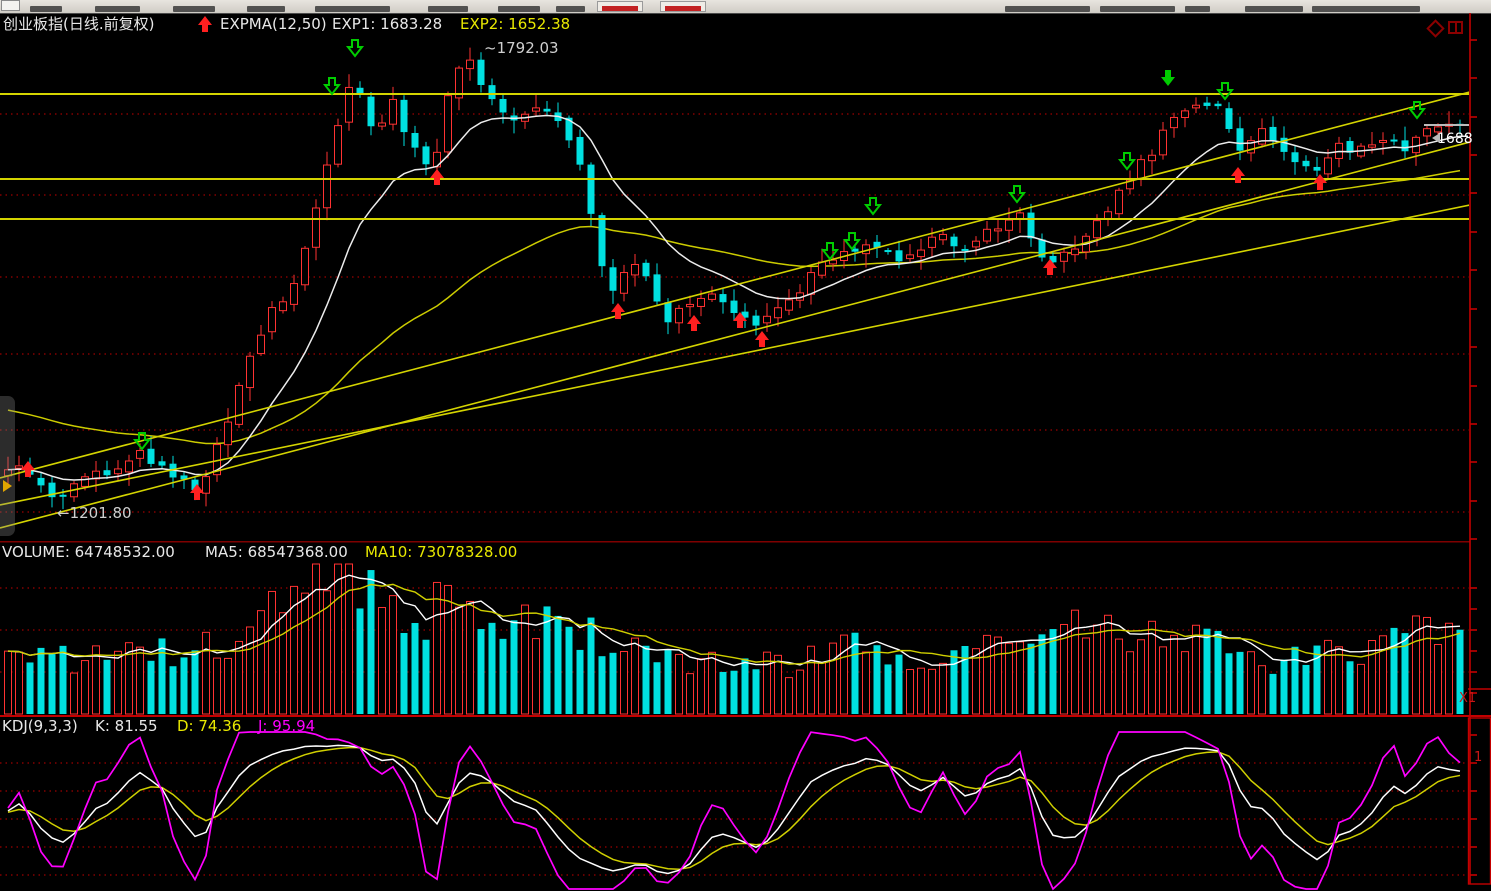 Image resolution: width=1491 pixels, height=891 pixels. Describe the element at coordinates (205, 24) in the screenshot. I see `title-up-arrow-icon` at that location.